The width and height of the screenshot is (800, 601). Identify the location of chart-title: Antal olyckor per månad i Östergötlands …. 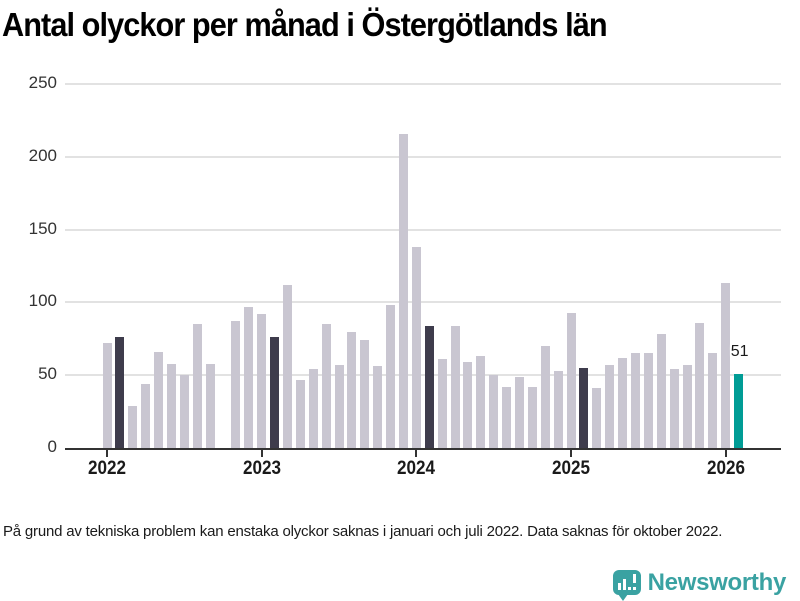
(305, 24).